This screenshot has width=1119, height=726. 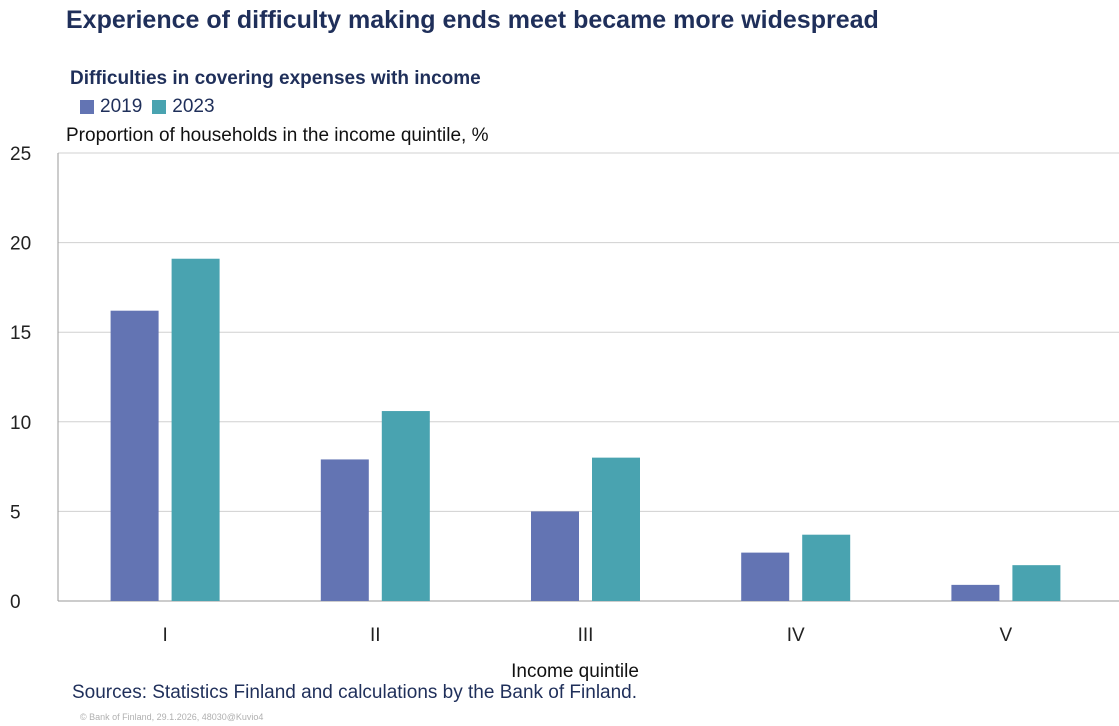 What do you see at coordinates (405, 506) in the screenshot?
I see `bar-2023-II` at bounding box center [405, 506].